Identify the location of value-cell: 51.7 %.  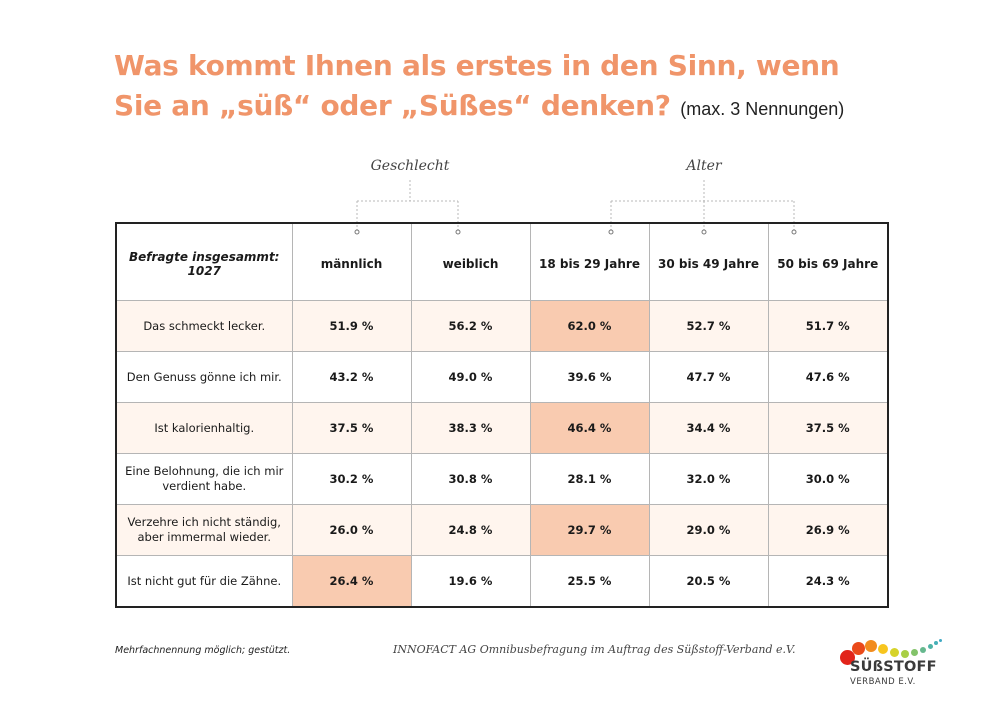
(828, 326).